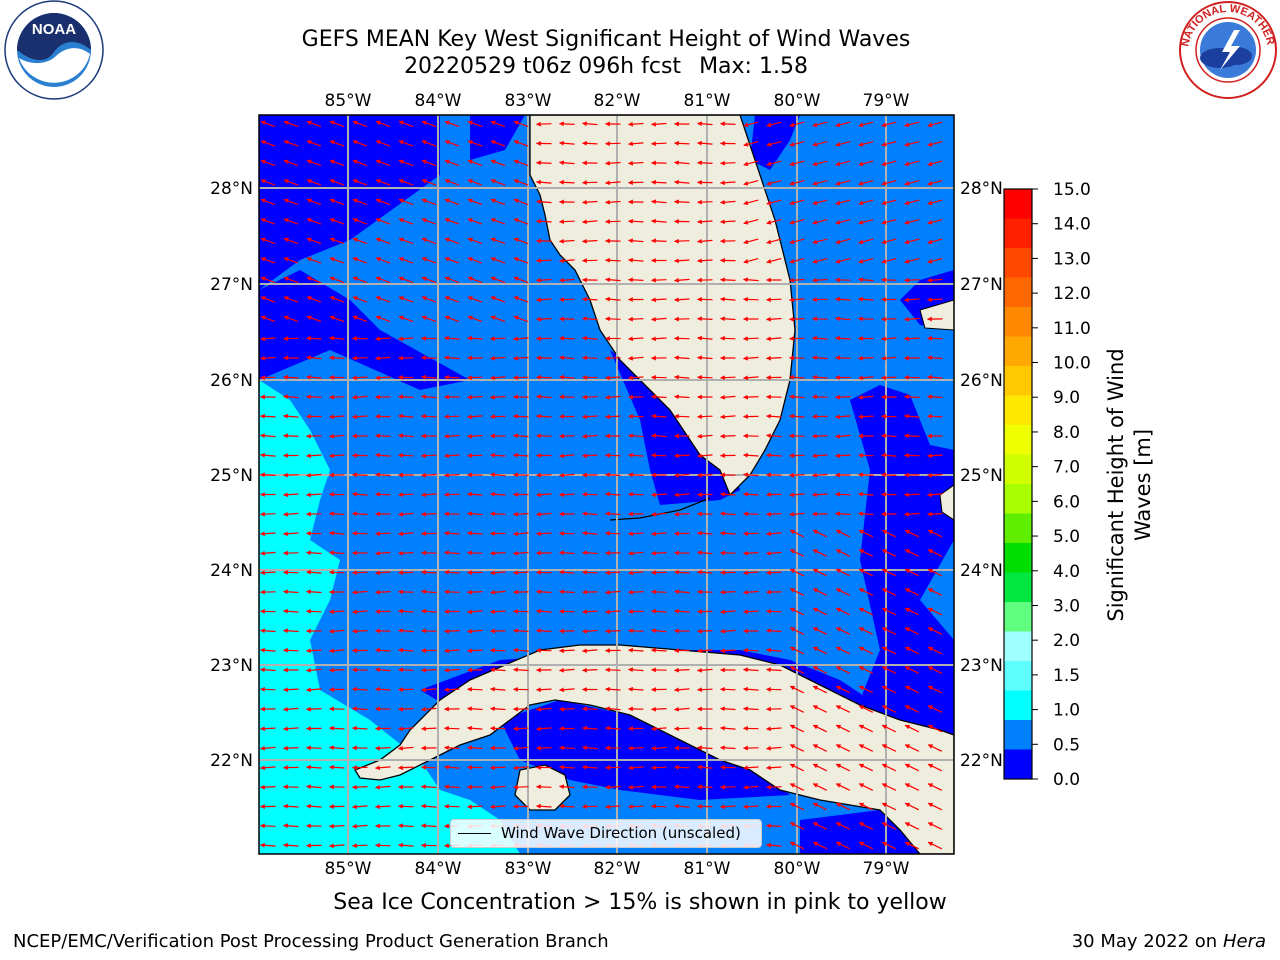 This screenshot has height=960, width=1280. I want to click on footer-date-text: 30 May 2022 on, so click(1144, 941).